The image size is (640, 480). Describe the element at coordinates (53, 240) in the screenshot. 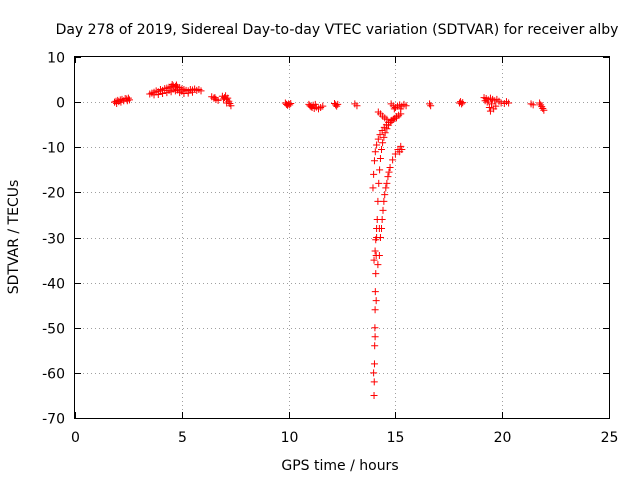

I see `y-tick-label: -30` at that location.